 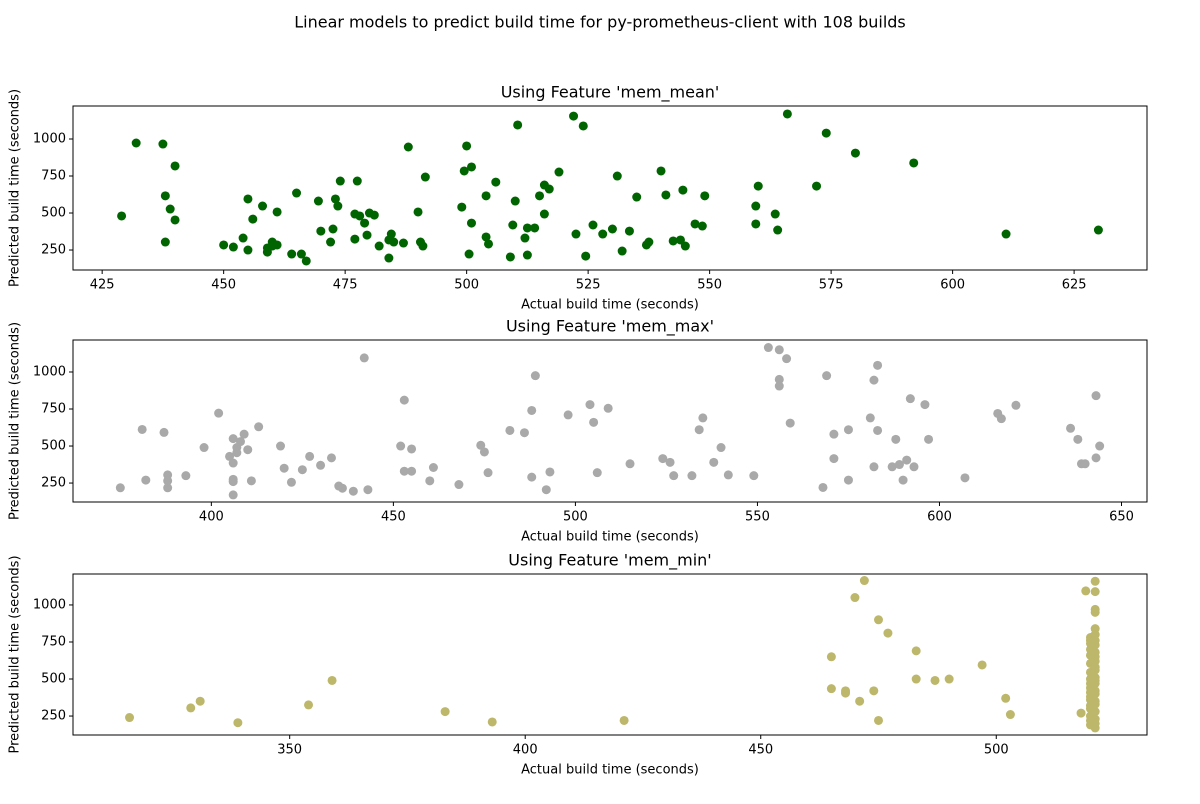 What do you see at coordinates (53, 250) in the screenshot?
I see `y-tick-label: 250` at bounding box center [53, 250].